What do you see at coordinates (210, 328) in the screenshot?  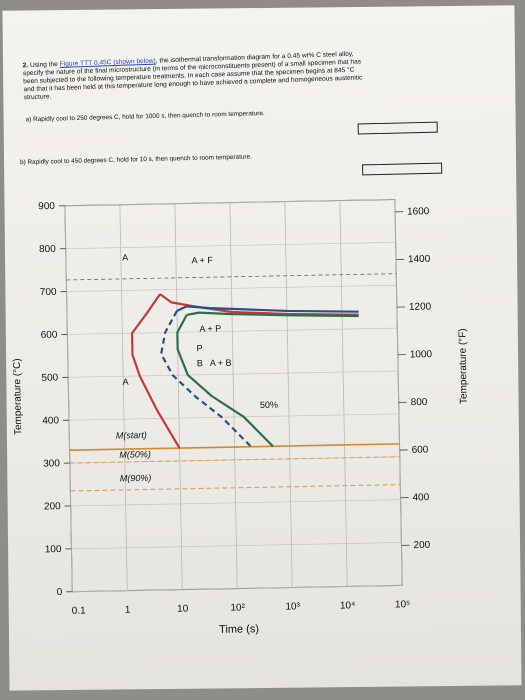 I see `region-label: A + P` at bounding box center [210, 328].